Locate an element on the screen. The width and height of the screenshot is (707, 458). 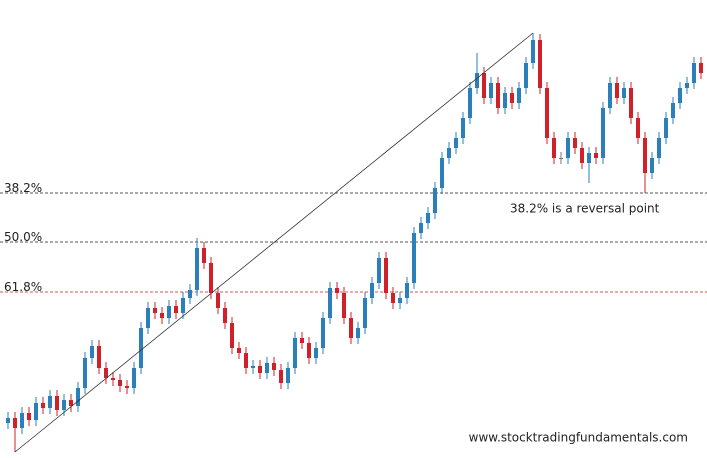
level-label: 38.2% is located at coordinates (23, 188).